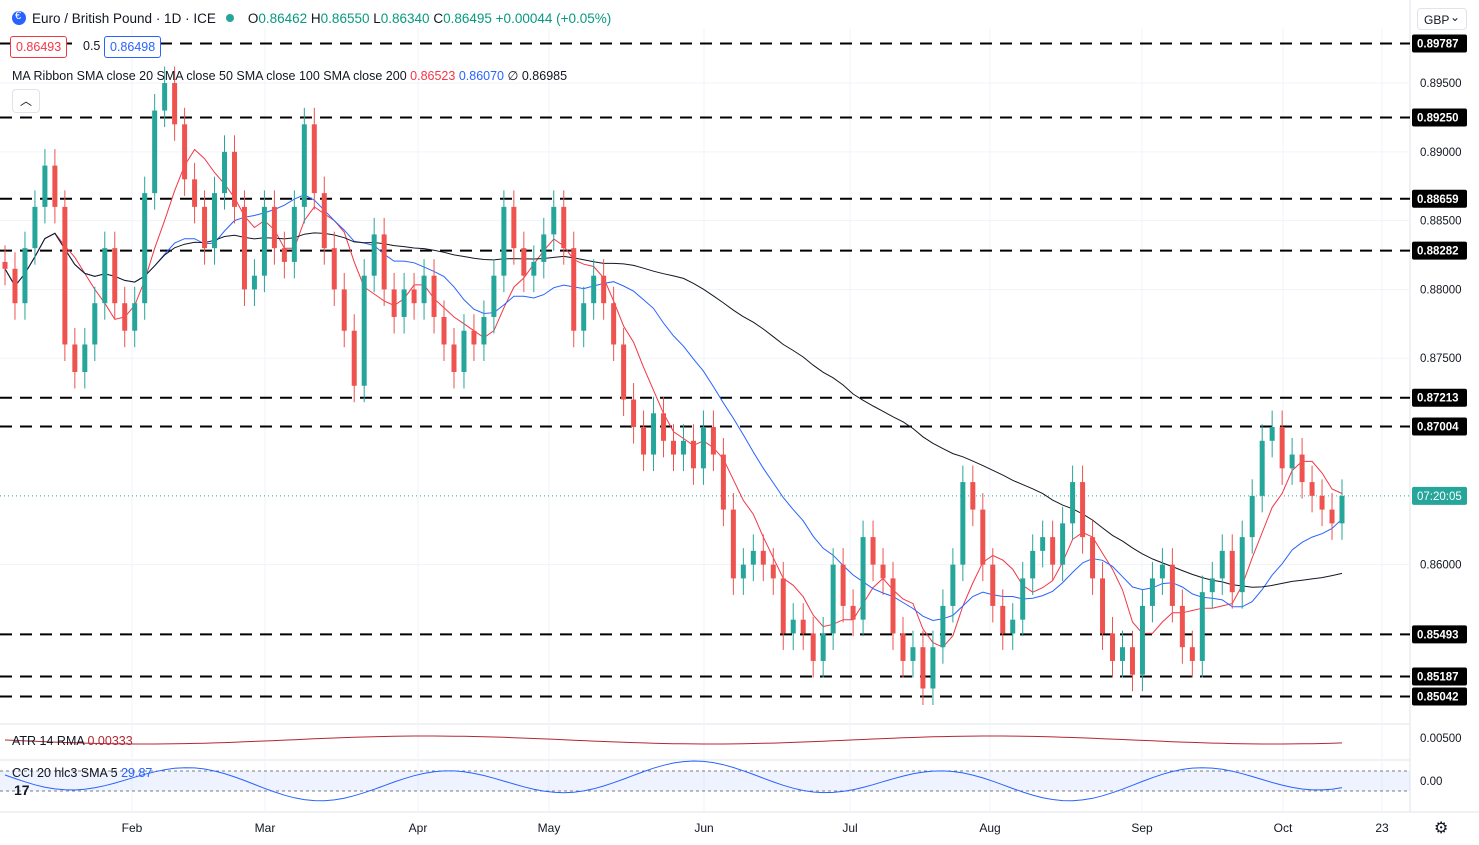 Image resolution: width=1479 pixels, height=845 pixels. What do you see at coordinates (1442, 18) in the screenshot?
I see `currency-select: GBP` at bounding box center [1442, 18].